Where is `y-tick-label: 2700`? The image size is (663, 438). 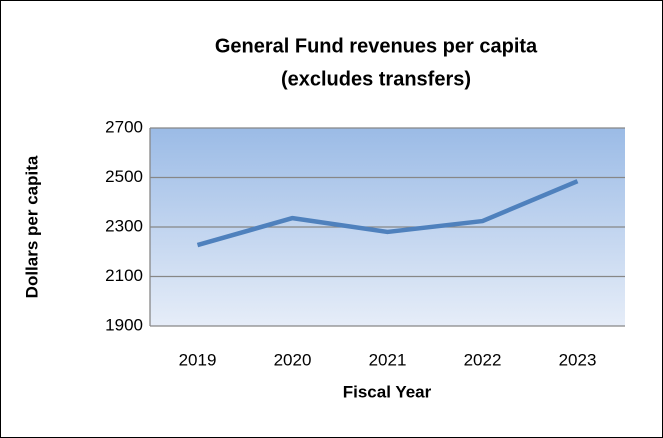
y-tick-label: 2700 is located at coordinates (124, 126).